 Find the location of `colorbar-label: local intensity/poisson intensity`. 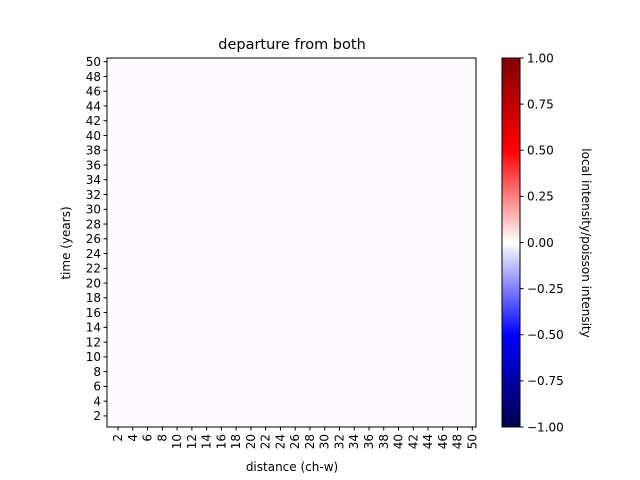

colorbar-label: local intensity/poisson intensity is located at coordinates (586, 242).